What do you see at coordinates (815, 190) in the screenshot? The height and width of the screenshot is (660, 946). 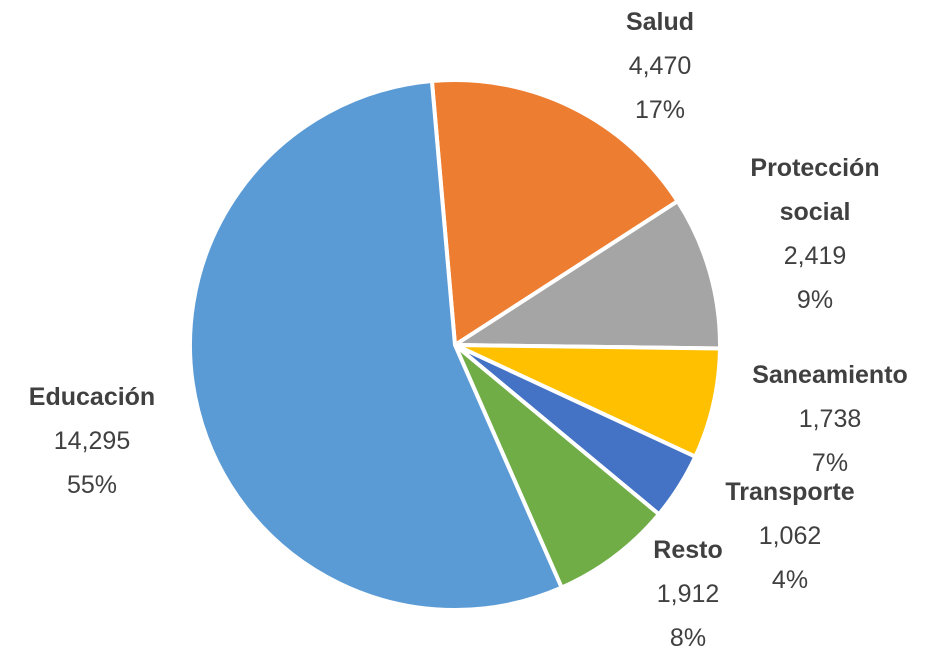 I see `category-label: Protección social` at bounding box center [815, 190].